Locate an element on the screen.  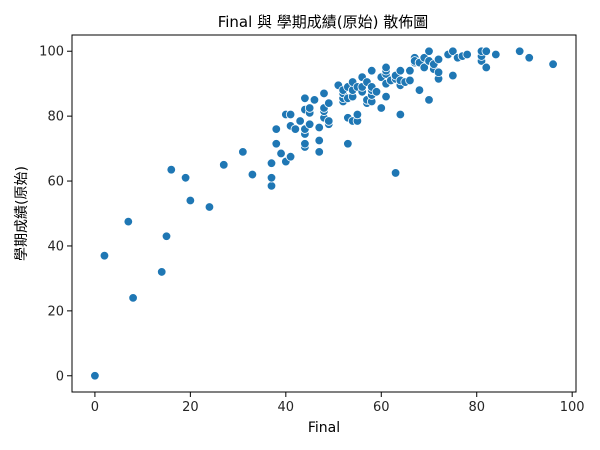
y-tick-label: 40 is located at coordinates (55, 246).